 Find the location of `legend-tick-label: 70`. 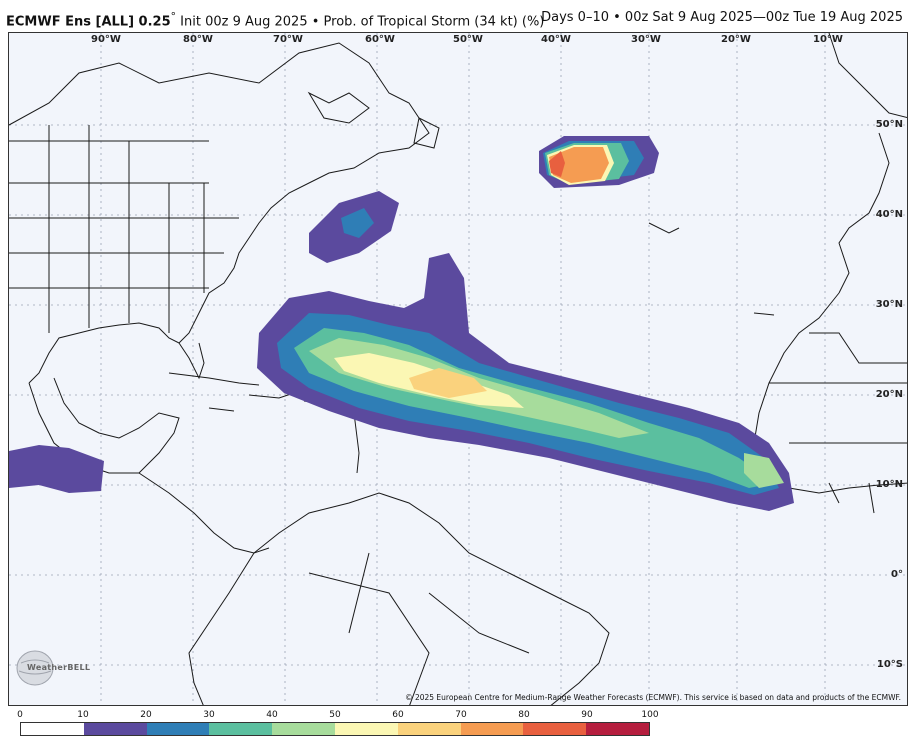

legend-tick-label: 70 is located at coordinates (461, 715).